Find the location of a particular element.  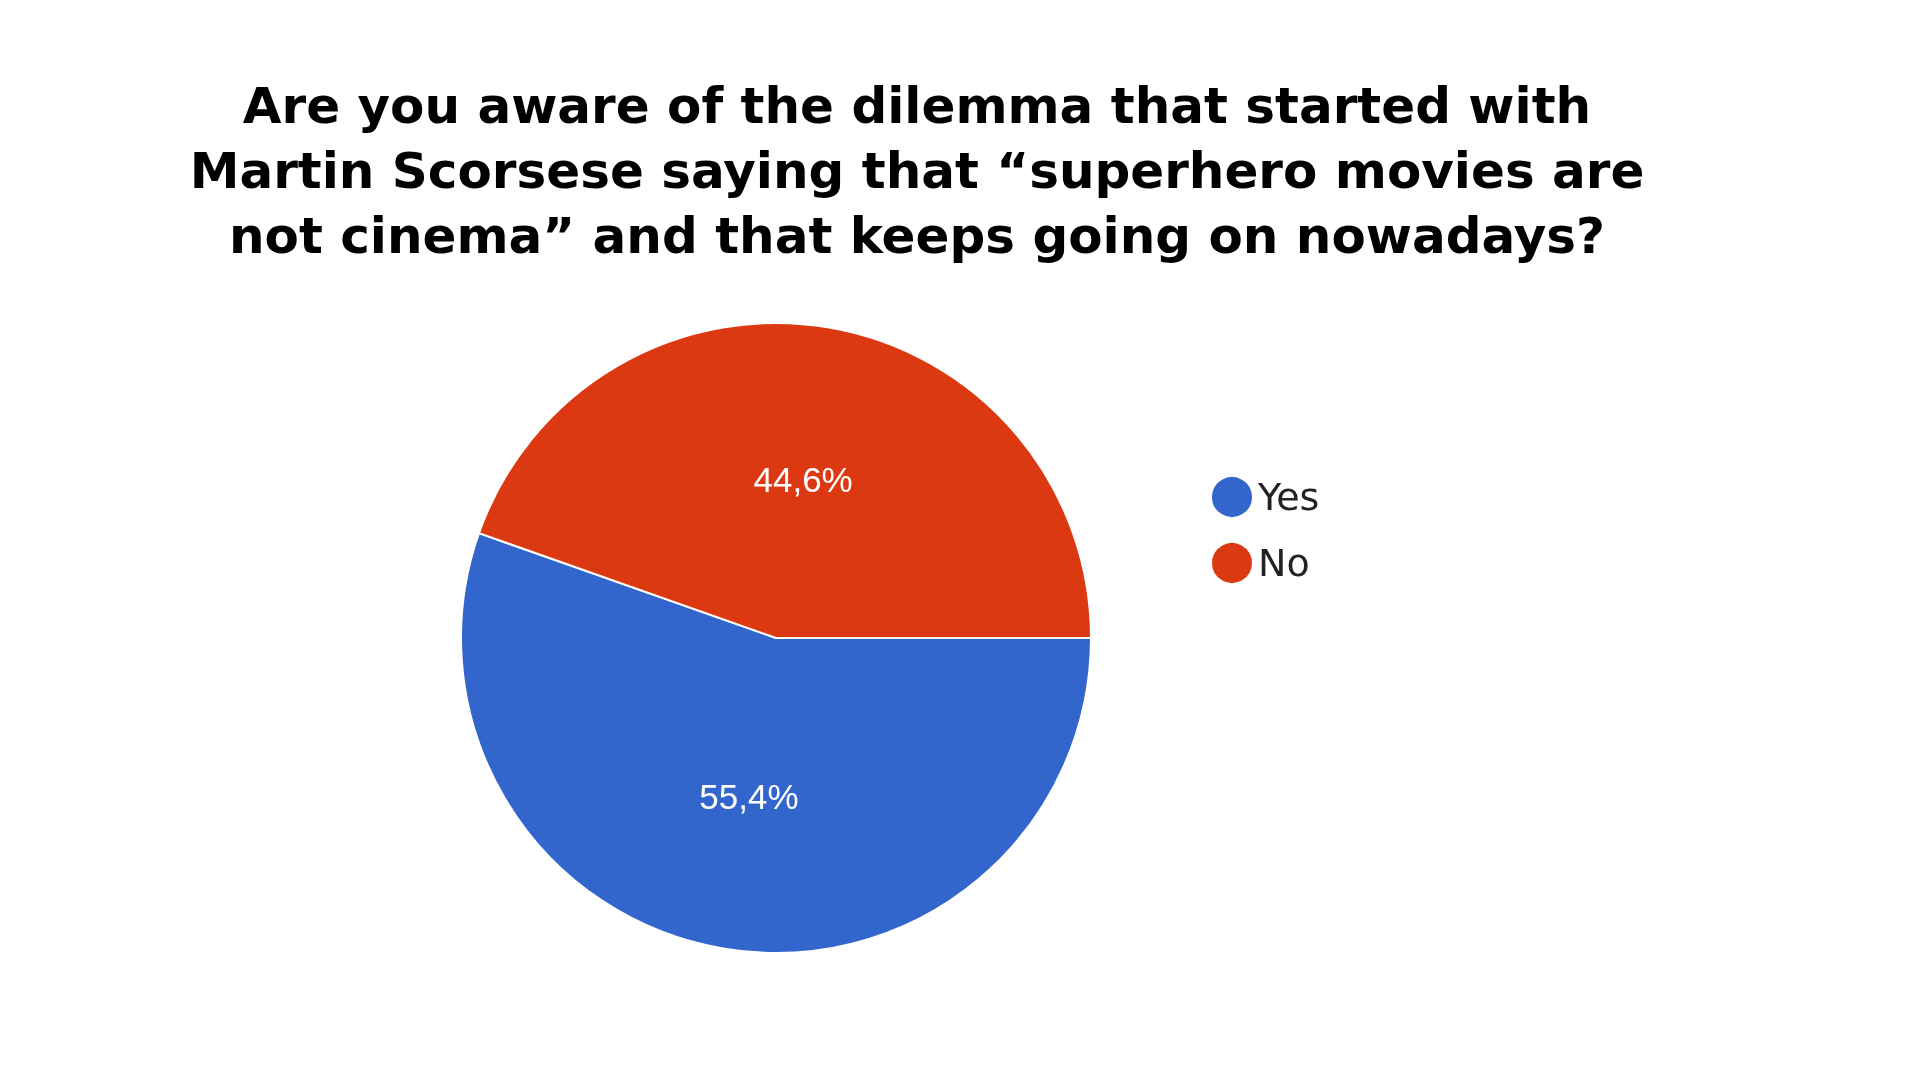

data-label: 55,4% is located at coordinates (749, 796).